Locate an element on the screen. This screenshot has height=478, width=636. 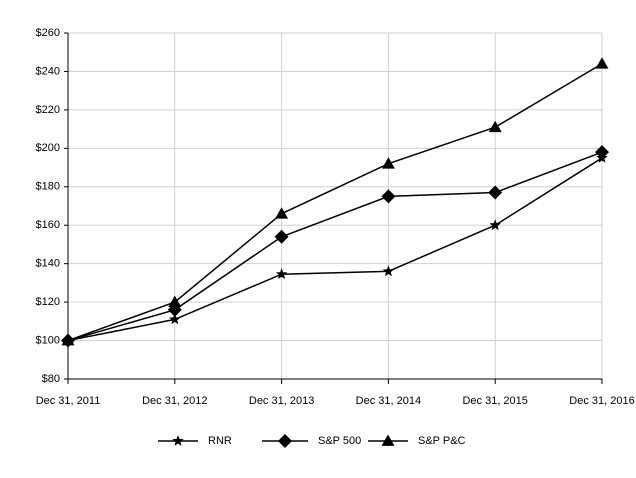
y-tick-label: $100 is located at coordinates (48, 340).